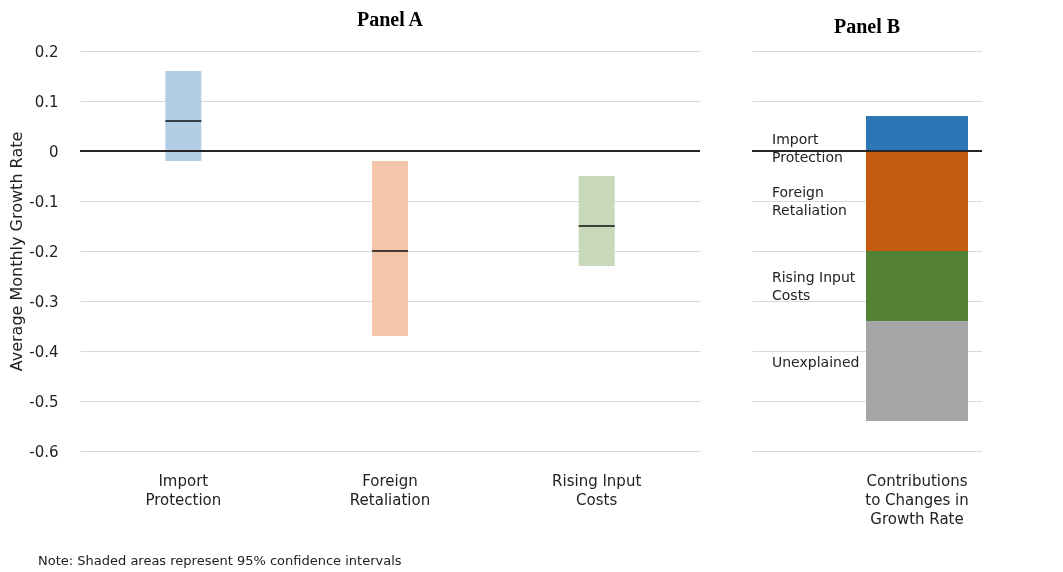 The image size is (1063, 572). I want to click on y-axis-title: Average Monthly Growth Rate, so click(17, 251).